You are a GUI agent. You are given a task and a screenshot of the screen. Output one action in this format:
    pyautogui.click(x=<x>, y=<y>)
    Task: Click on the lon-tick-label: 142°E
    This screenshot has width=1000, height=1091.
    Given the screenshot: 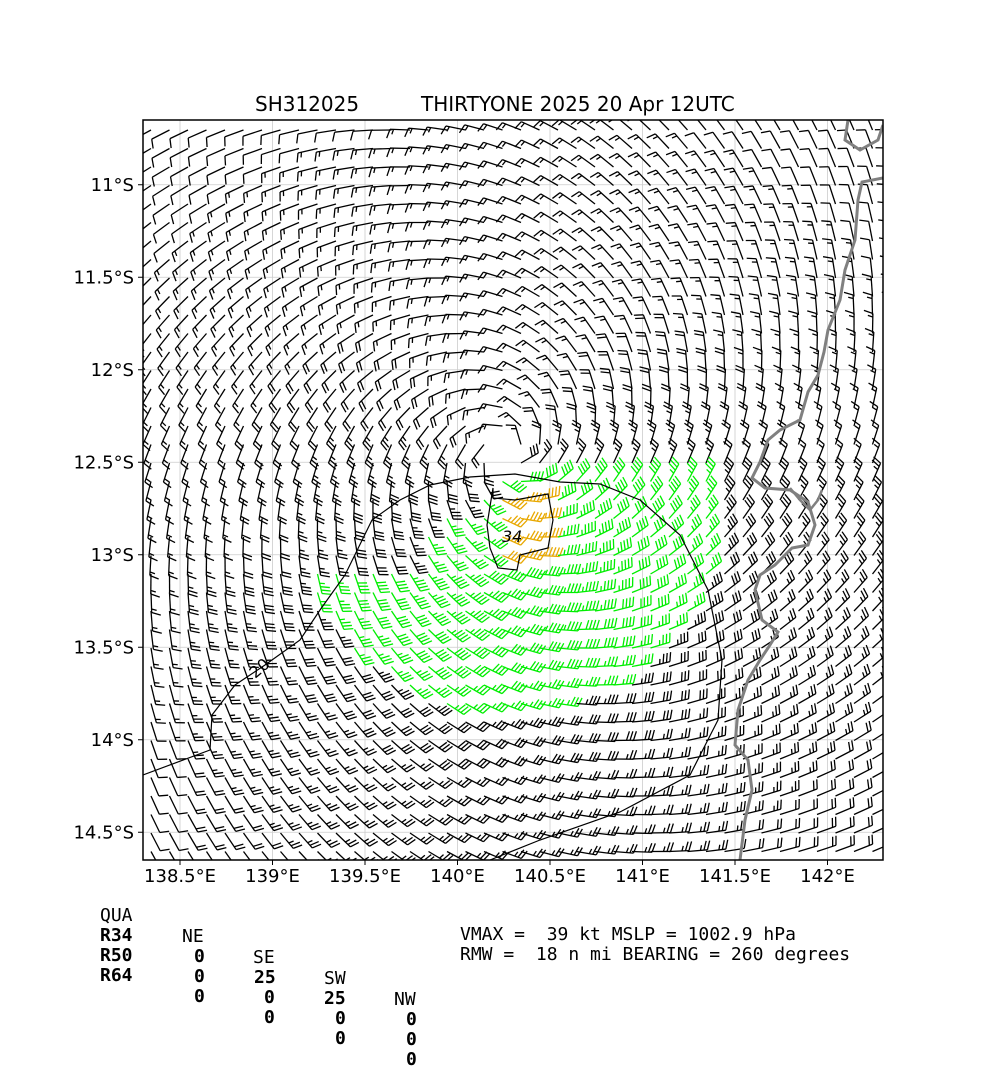 What is the action you would take?
    pyautogui.click(x=827, y=876)
    